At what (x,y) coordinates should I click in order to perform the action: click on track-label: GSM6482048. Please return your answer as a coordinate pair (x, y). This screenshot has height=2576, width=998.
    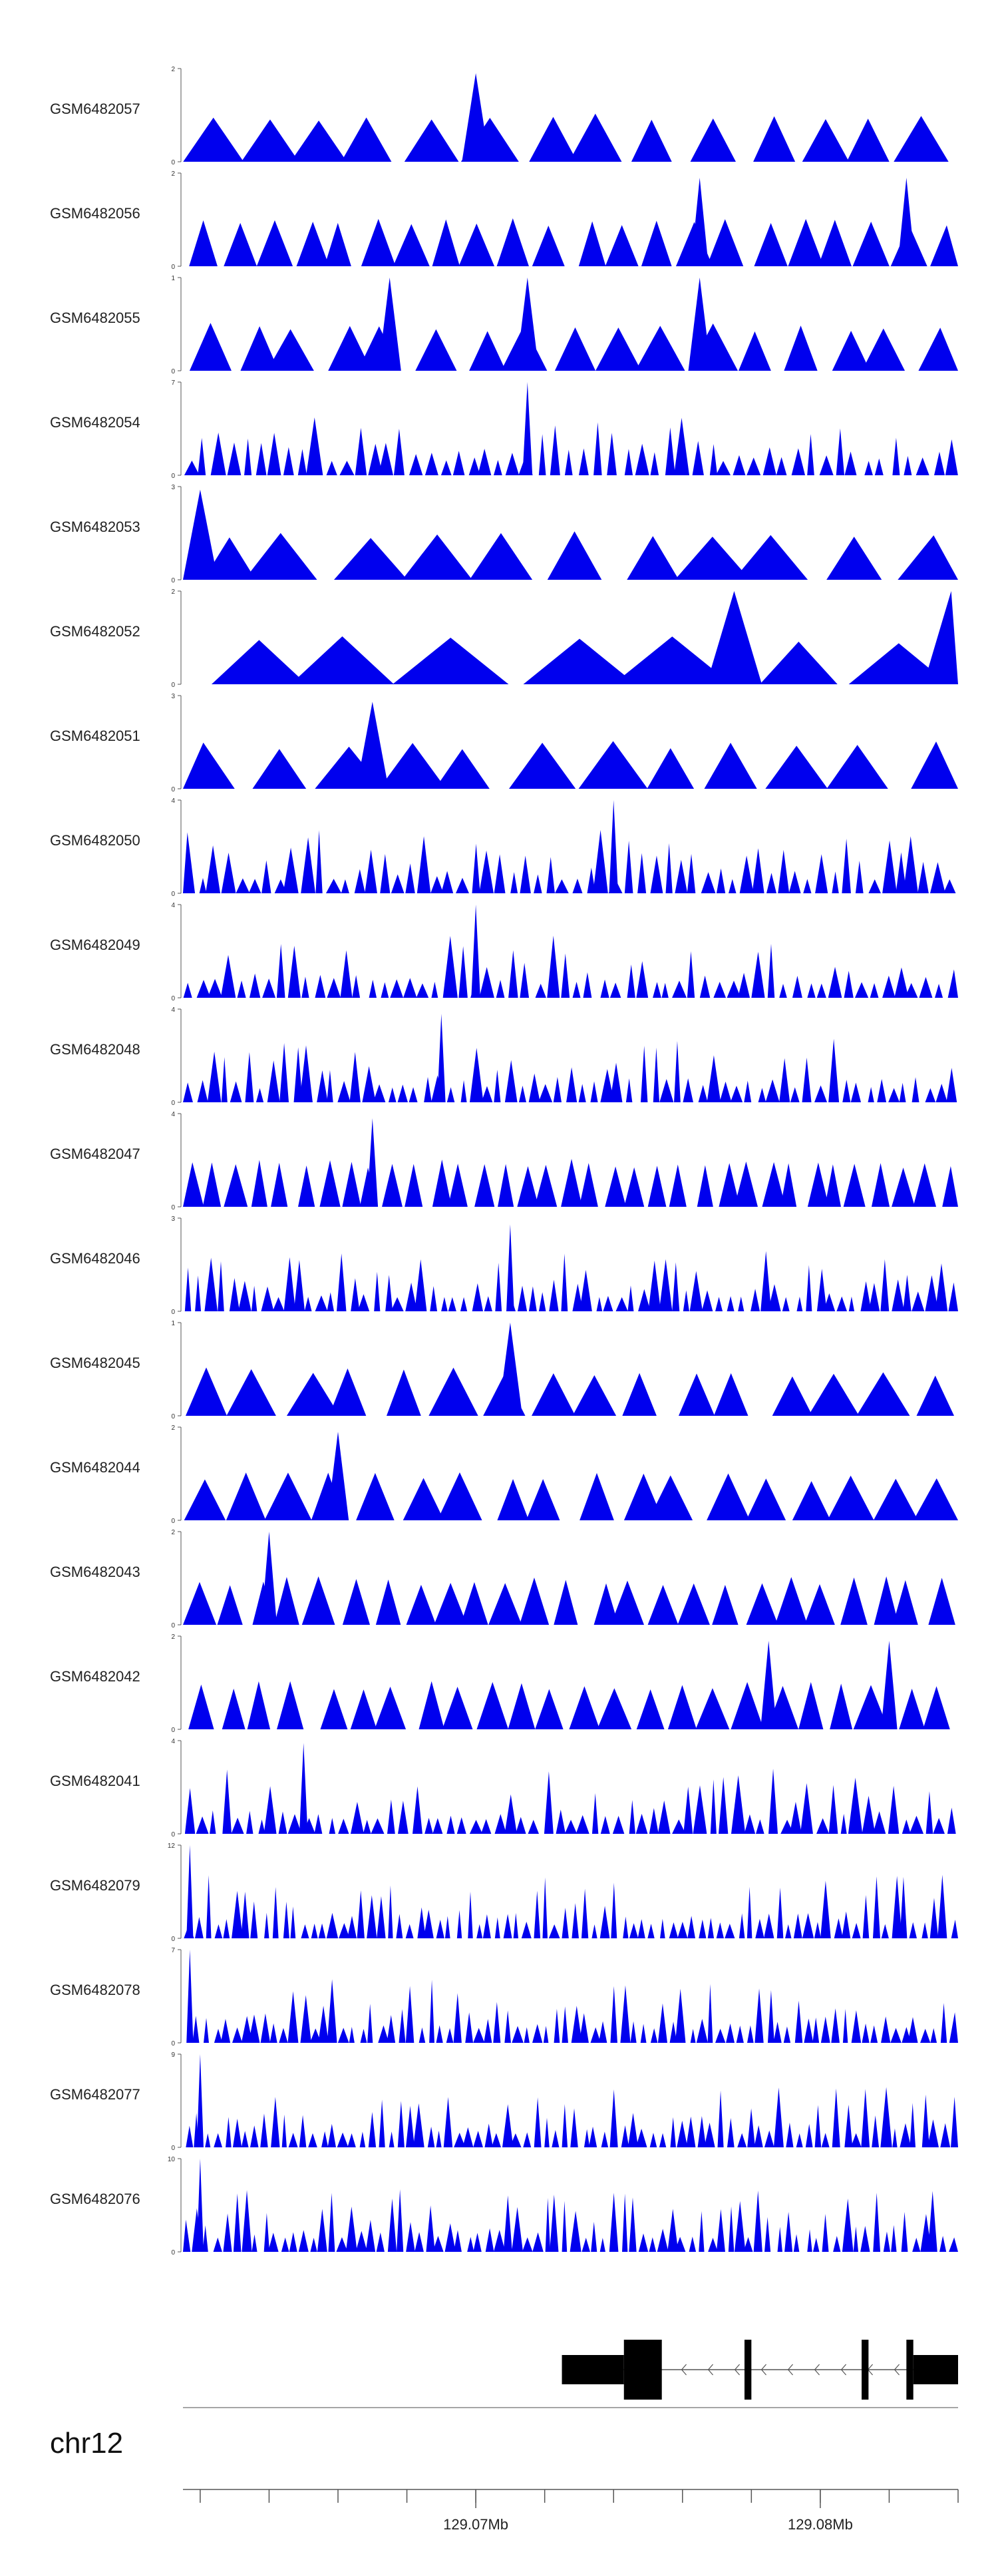
    Looking at the image, I should click on (95, 1049).